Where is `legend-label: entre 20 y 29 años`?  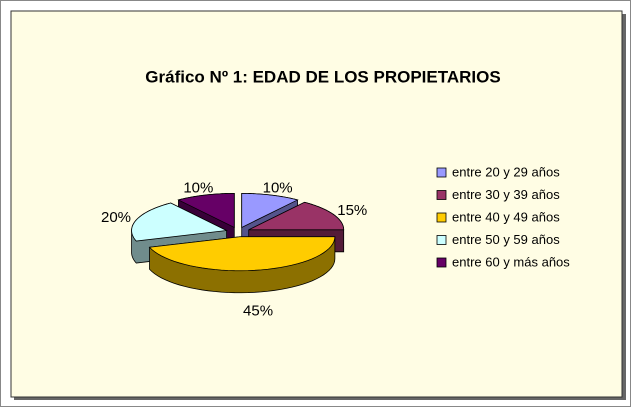
legend-label: entre 20 y 29 años is located at coordinates (506, 171).